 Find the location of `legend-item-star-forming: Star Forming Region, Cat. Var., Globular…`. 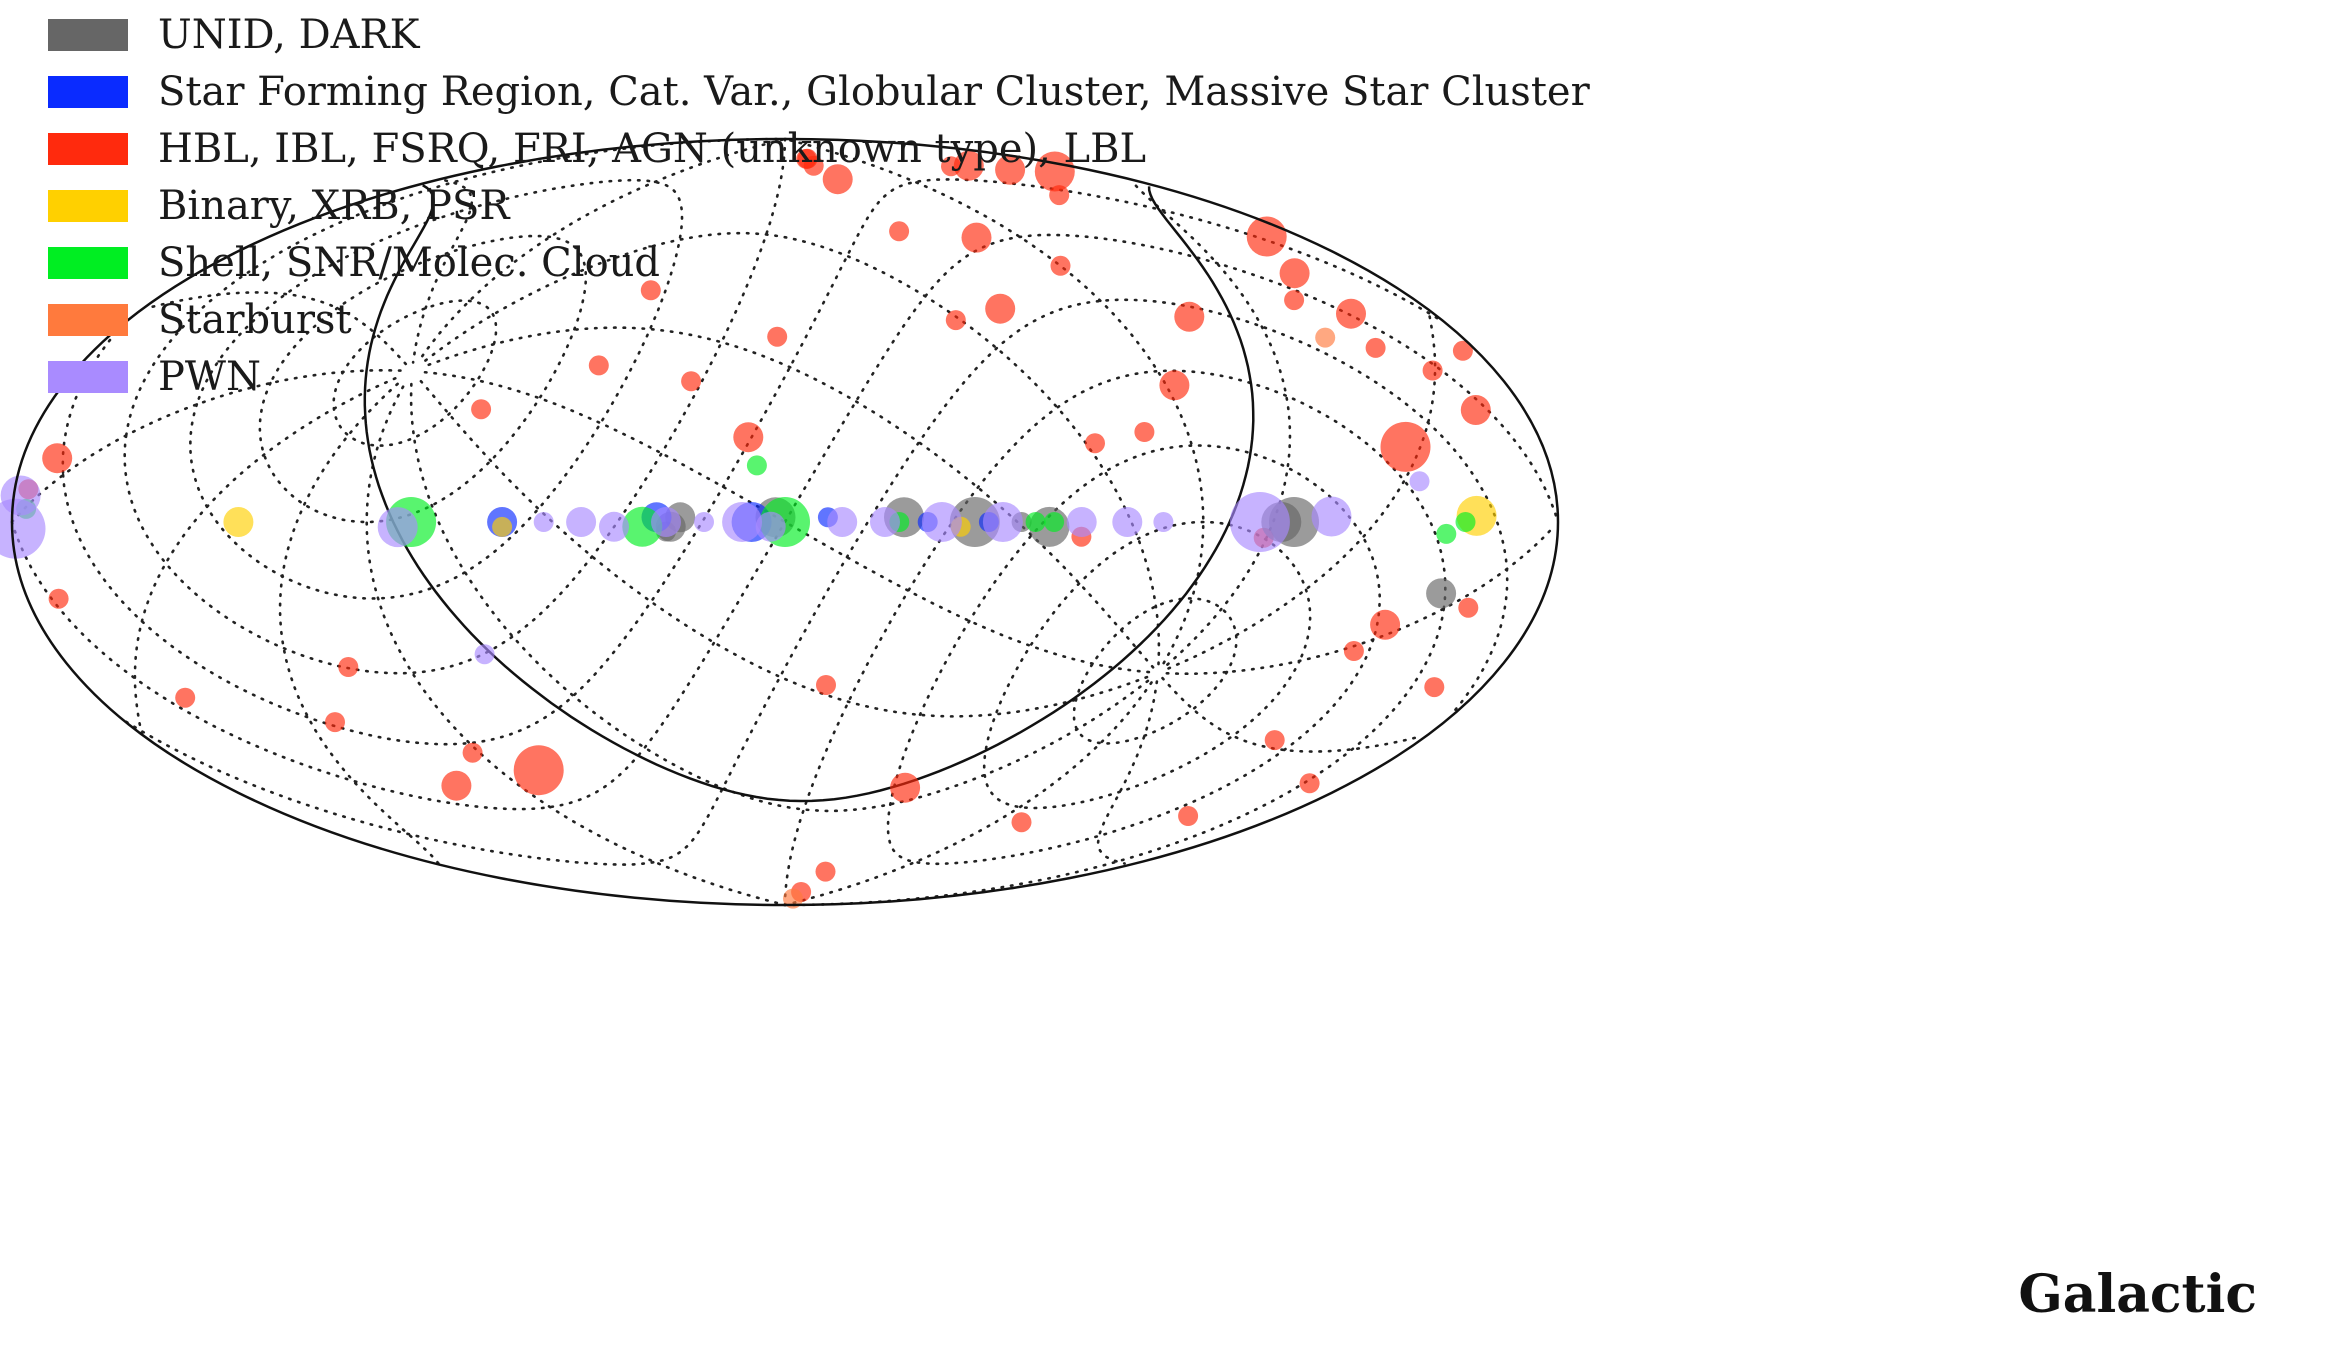

legend-item-star-forming: Star Forming Region, Cat. Var., Globular… is located at coordinates (819, 91).